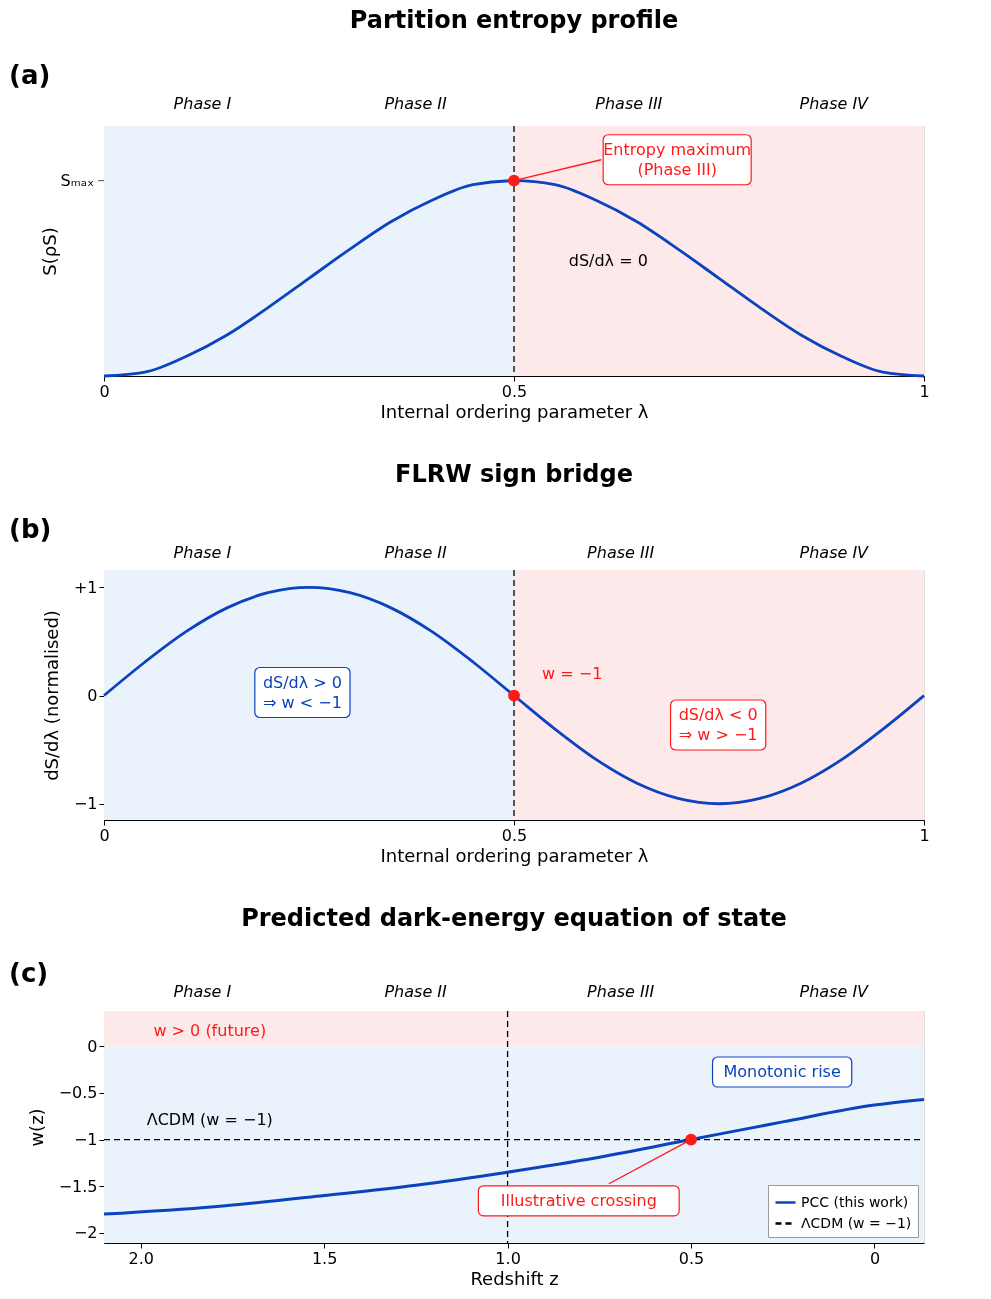  Describe the element at coordinates (608, 260) in the screenshot. I see `annotation: dS/dλ = 0` at that location.